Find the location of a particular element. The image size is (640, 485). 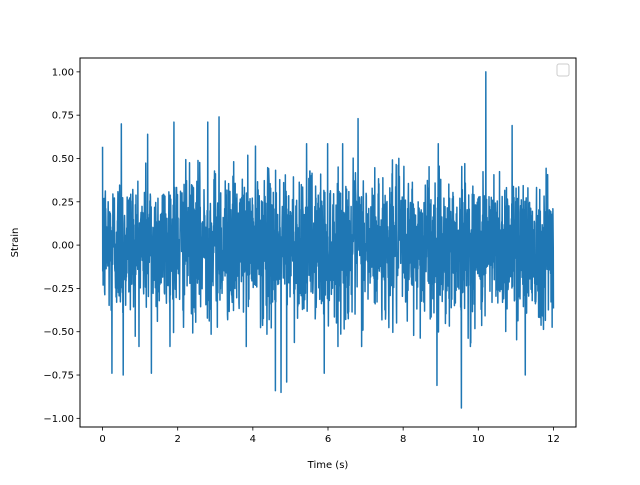

x-tick-label: 12 is located at coordinates (553, 439).